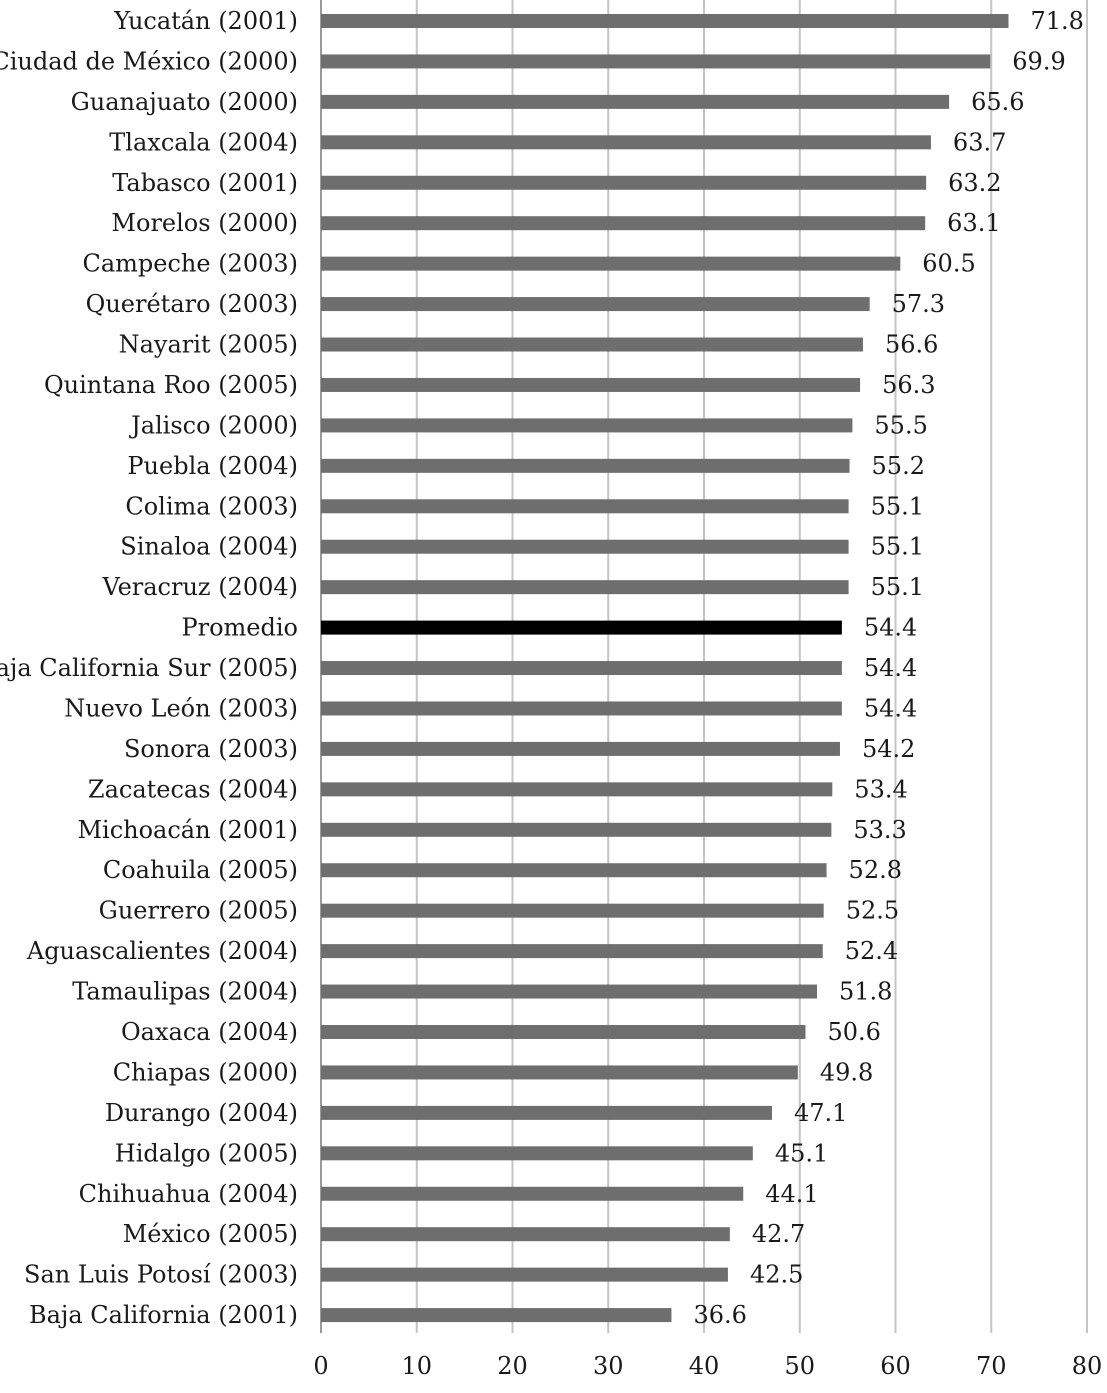 This screenshot has width=1107, height=1393. What do you see at coordinates (187, 830) in the screenshot?
I see `category-label: Michoacán (2001)` at bounding box center [187, 830].